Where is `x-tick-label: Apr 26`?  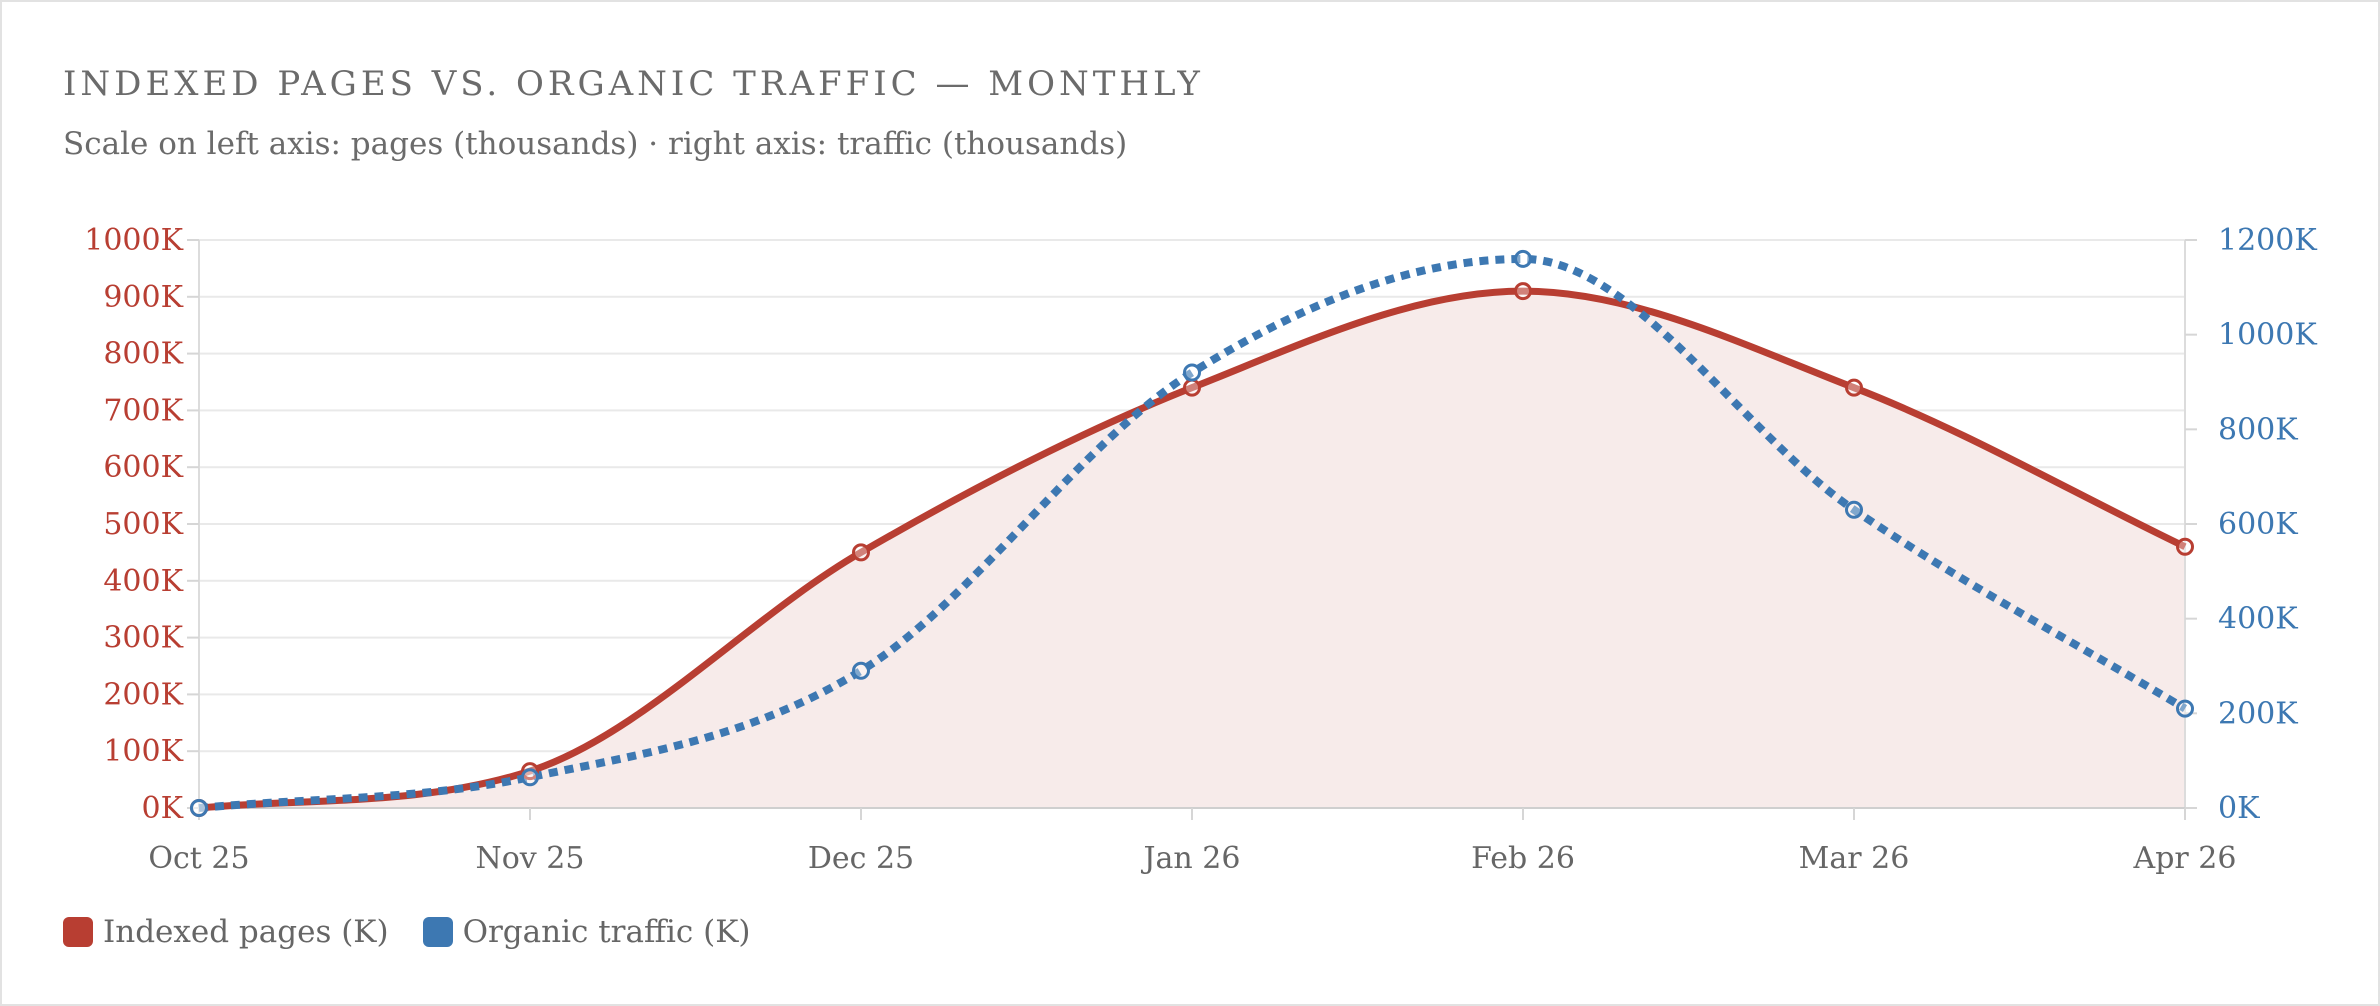
x-tick-label: Apr 26 is located at coordinates (2185, 858).